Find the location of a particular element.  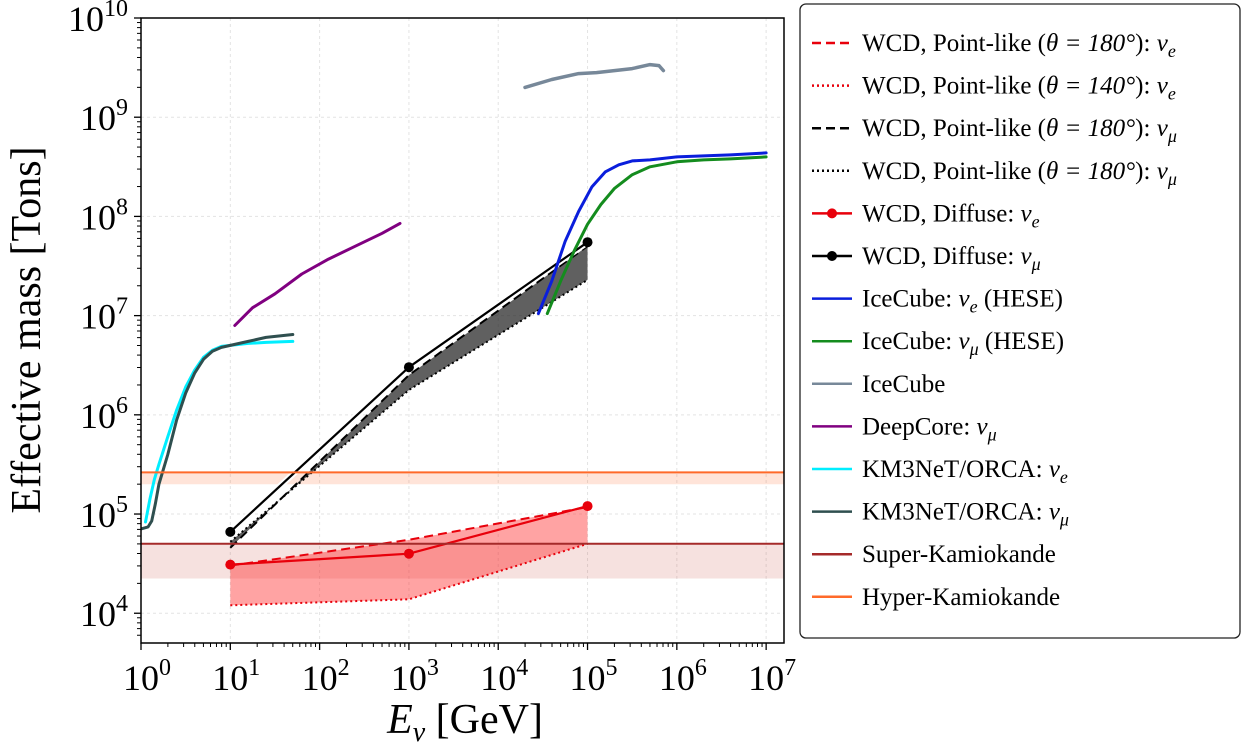

legend-entry: IceCube: νμ (HESE) is located at coordinates (938, 343).